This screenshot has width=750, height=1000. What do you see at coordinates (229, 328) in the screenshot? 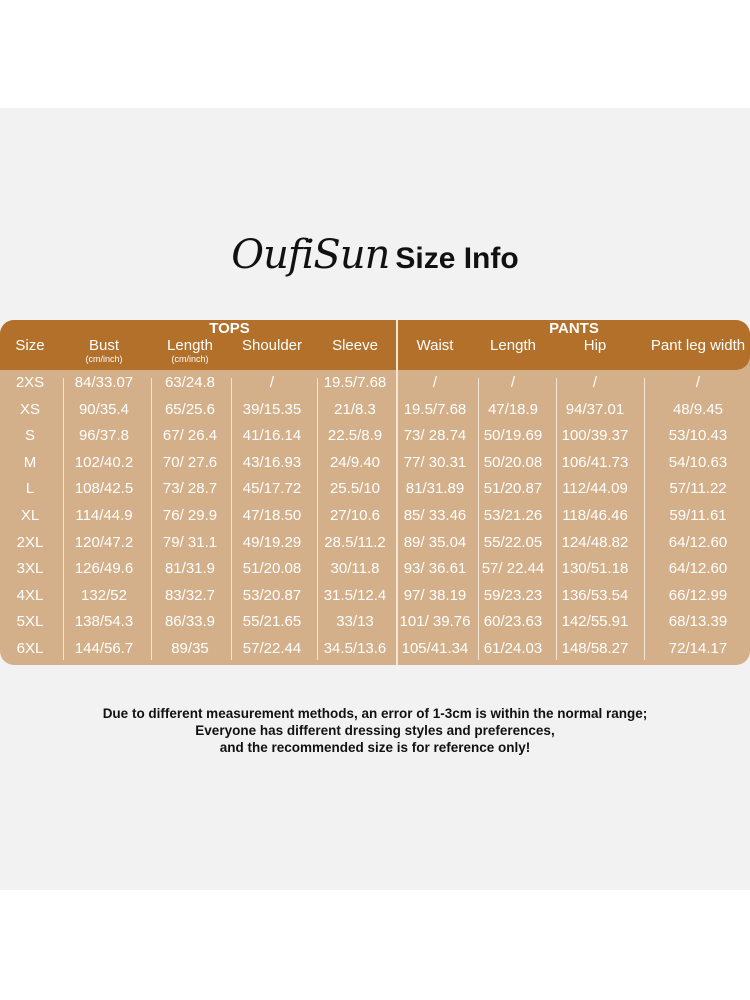
I see `group-tops: TOPS` at bounding box center [229, 328].